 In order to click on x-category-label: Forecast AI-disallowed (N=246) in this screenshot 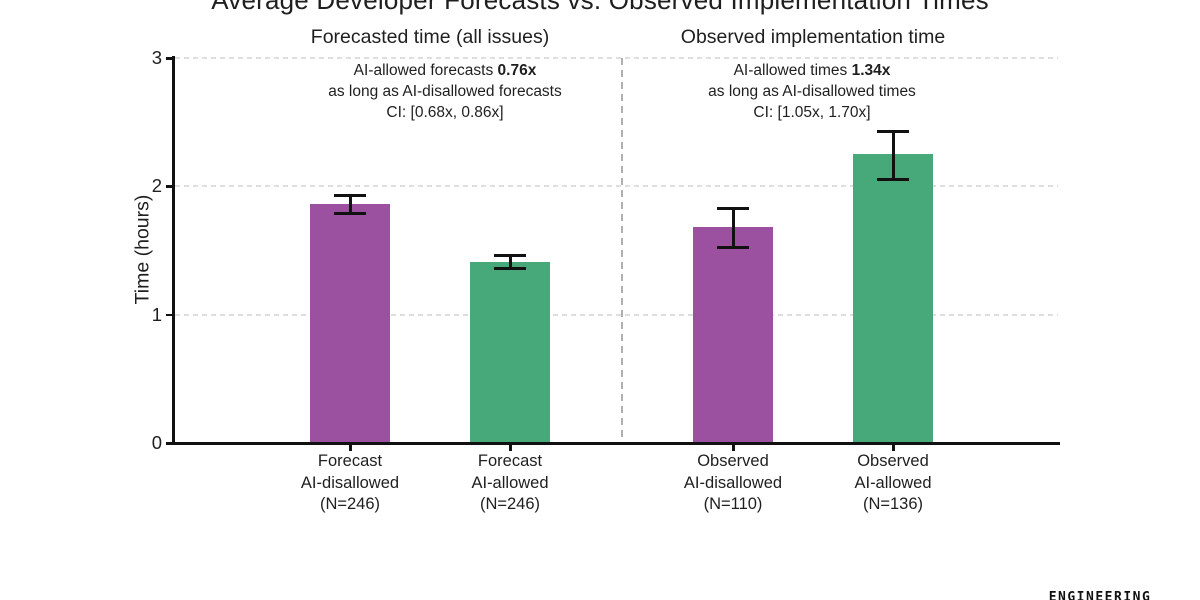, I will do `click(350, 483)`.